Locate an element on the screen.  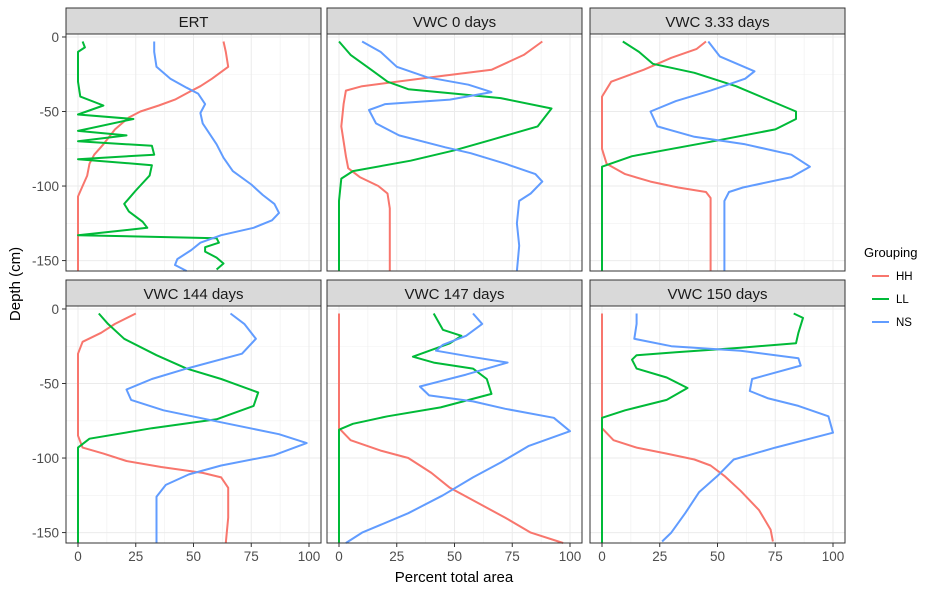
panel-vwc-0-days: VWC 0 days is located at coordinates (454, 139).